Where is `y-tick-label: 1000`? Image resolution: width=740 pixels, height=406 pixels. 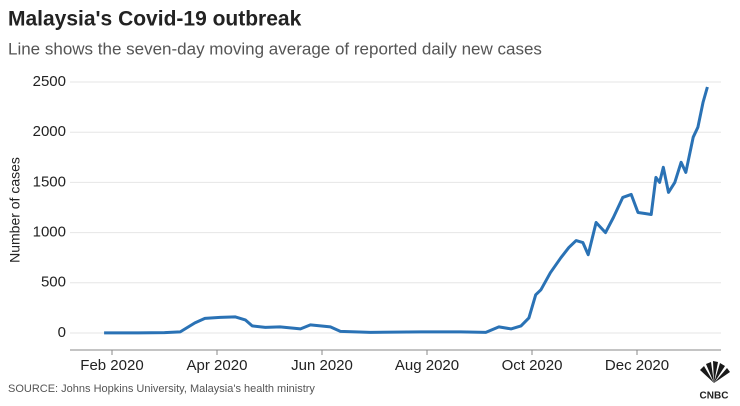 y-tick-label: 1000 is located at coordinates (49, 232).